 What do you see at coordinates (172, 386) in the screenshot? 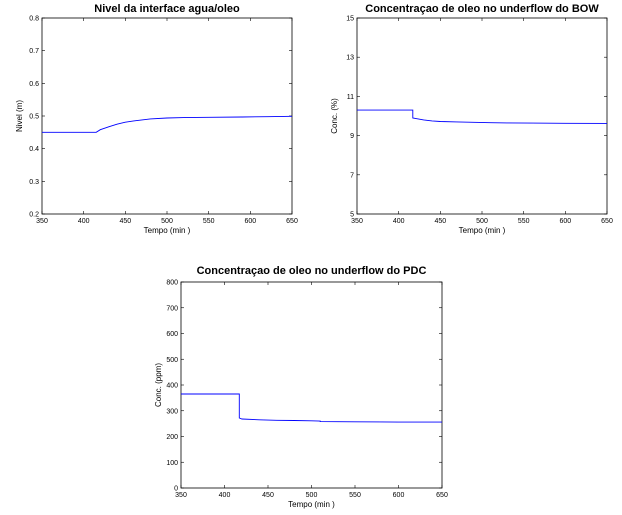
I see `y-tick-label: 400` at bounding box center [172, 386].